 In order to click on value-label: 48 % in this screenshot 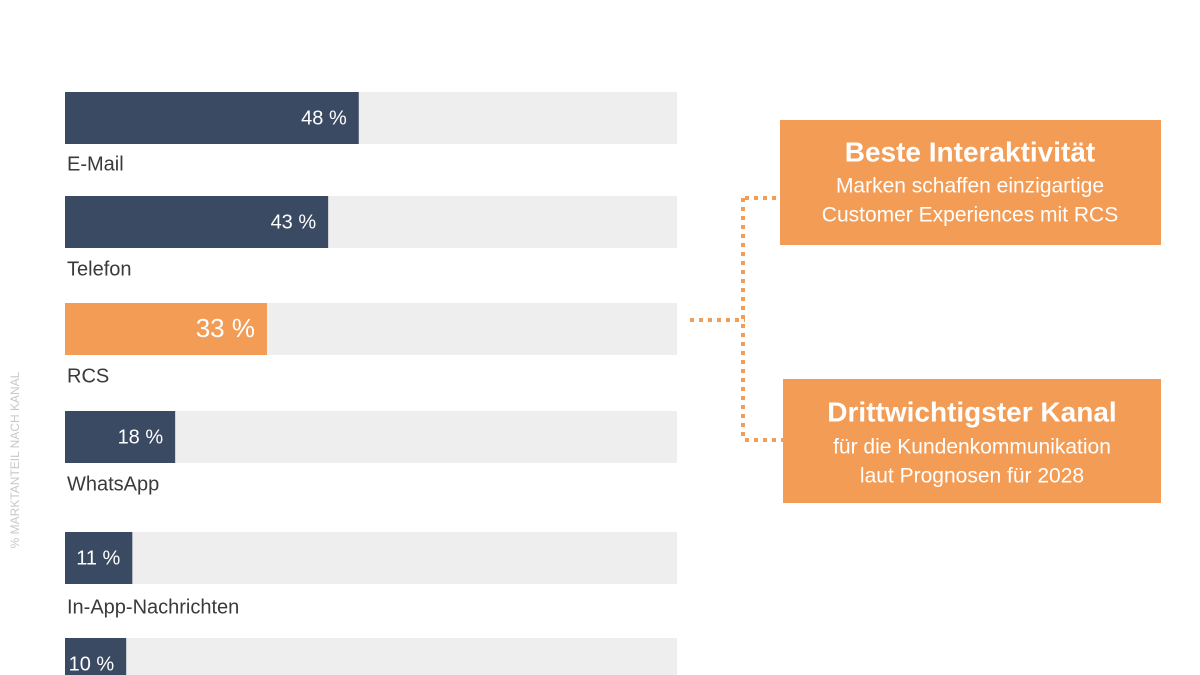, I will do `click(324, 118)`.